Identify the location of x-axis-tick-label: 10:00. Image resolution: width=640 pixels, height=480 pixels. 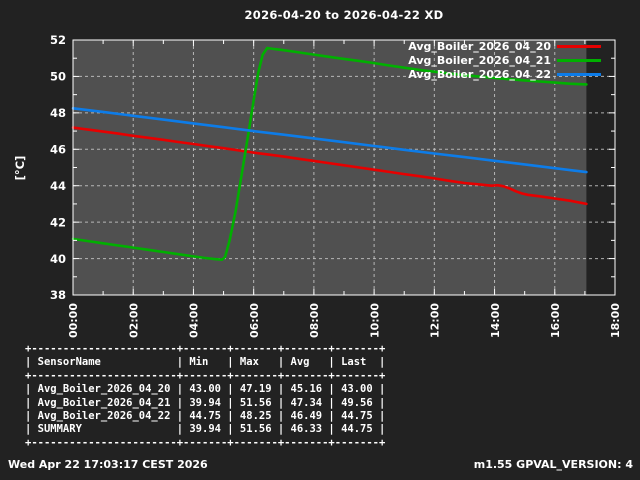
(374, 320).